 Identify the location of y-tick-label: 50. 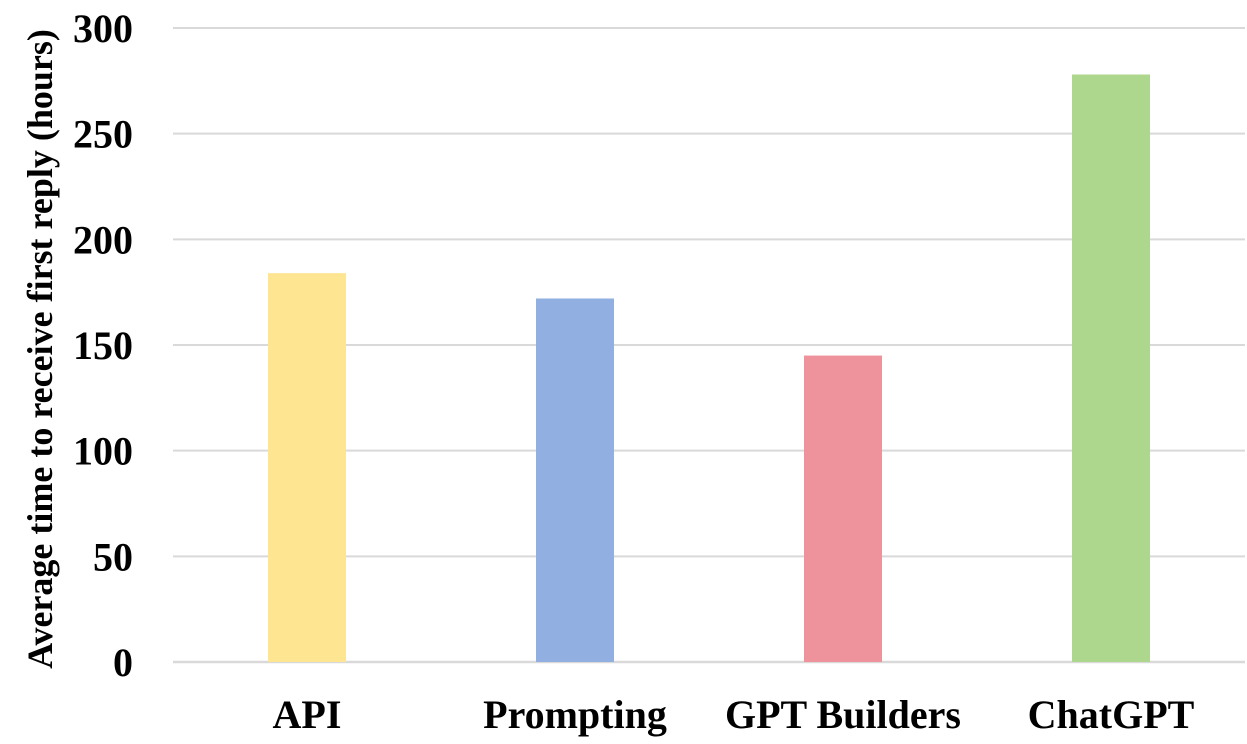
(113, 556).